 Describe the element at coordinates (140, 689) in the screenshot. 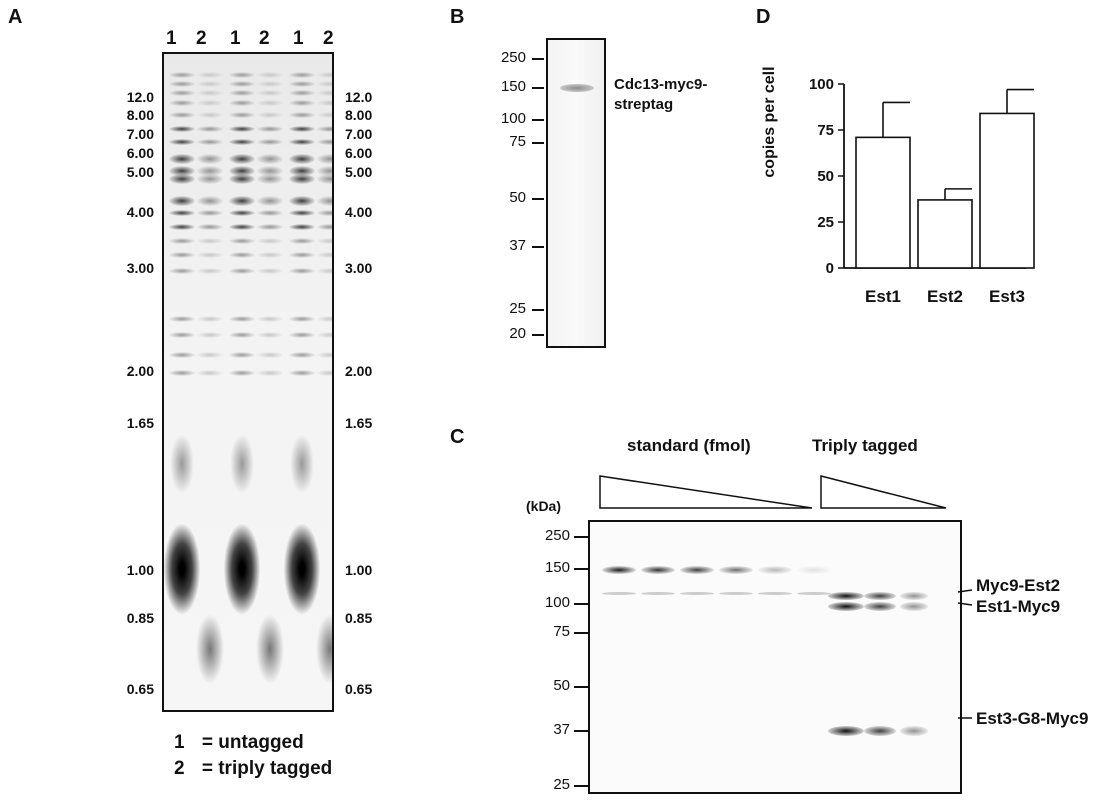

I see `marker-left-0.65: 0.65` at that location.